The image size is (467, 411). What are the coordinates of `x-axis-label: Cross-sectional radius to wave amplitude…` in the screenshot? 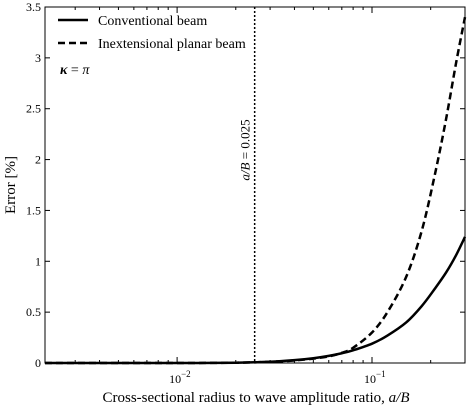 It's located at (255, 398).